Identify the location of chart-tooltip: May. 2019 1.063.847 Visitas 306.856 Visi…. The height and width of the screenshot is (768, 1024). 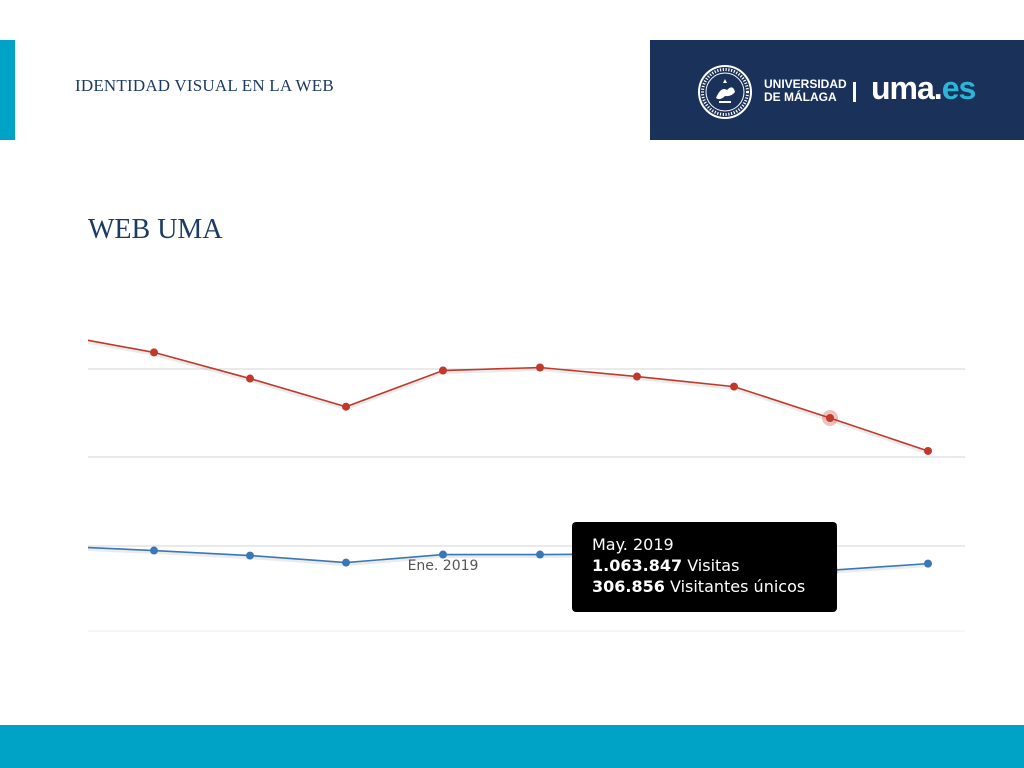
(704, 567).